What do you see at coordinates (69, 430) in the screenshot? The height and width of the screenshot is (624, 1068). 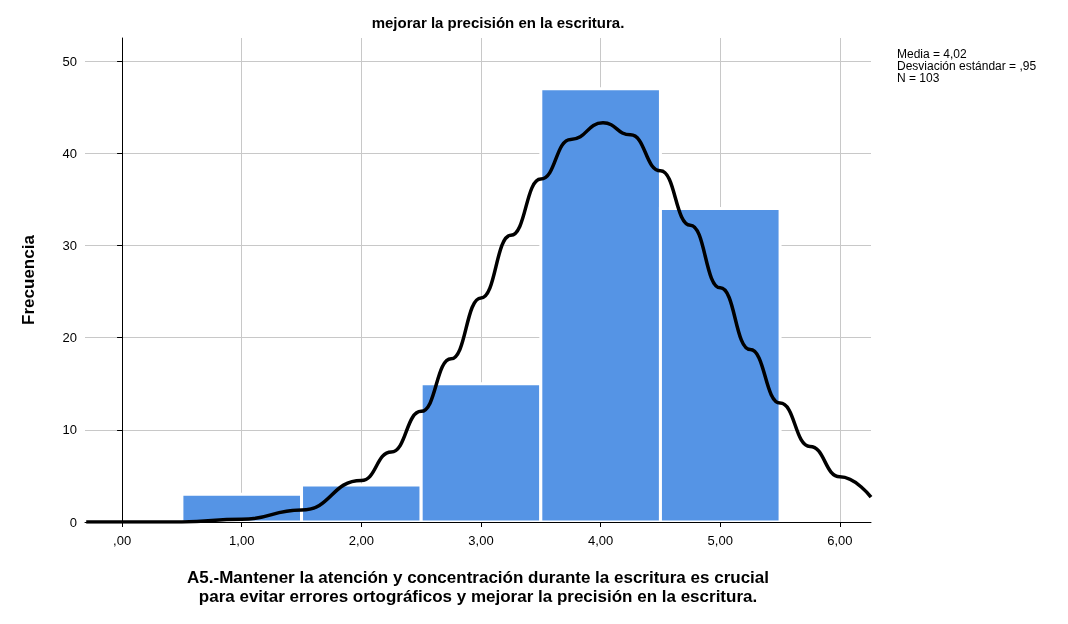 I see `y-tick-label: 10` at bounding box center [69, 430].